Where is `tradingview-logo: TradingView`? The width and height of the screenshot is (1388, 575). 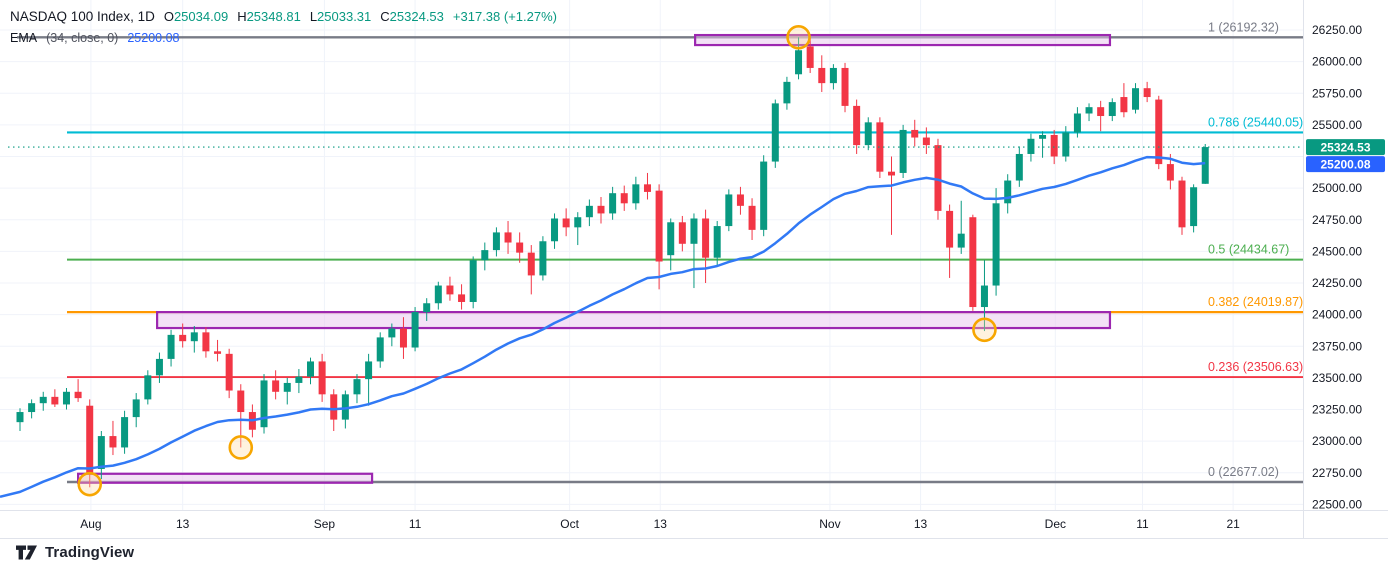 tradingview-logo: TradingView is located at coordinates (75, 552).